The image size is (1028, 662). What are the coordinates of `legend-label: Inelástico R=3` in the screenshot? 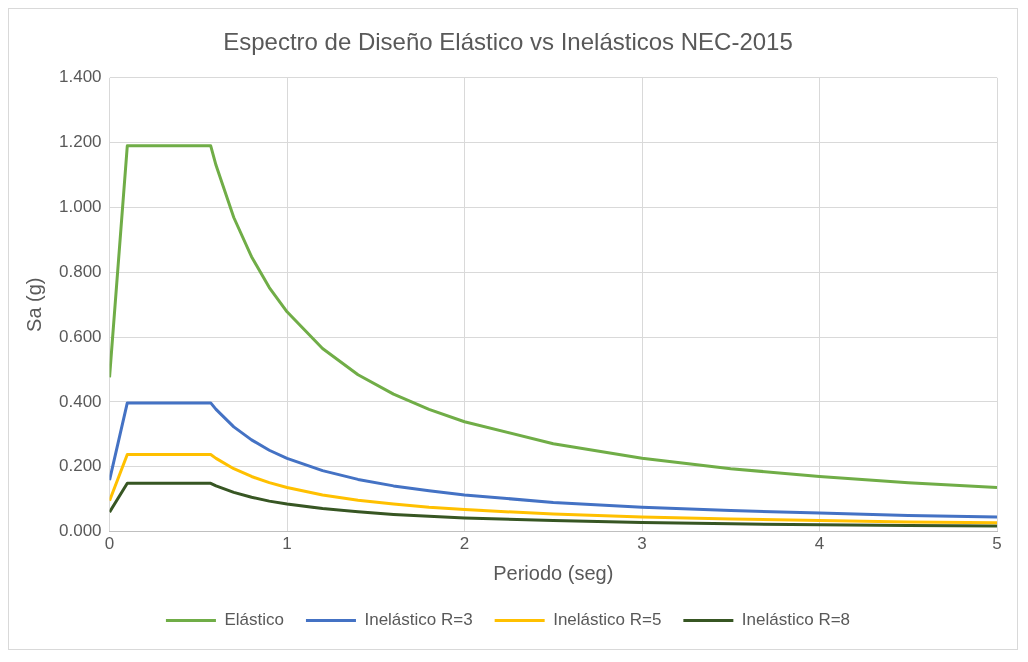 It's located at (418, 620).